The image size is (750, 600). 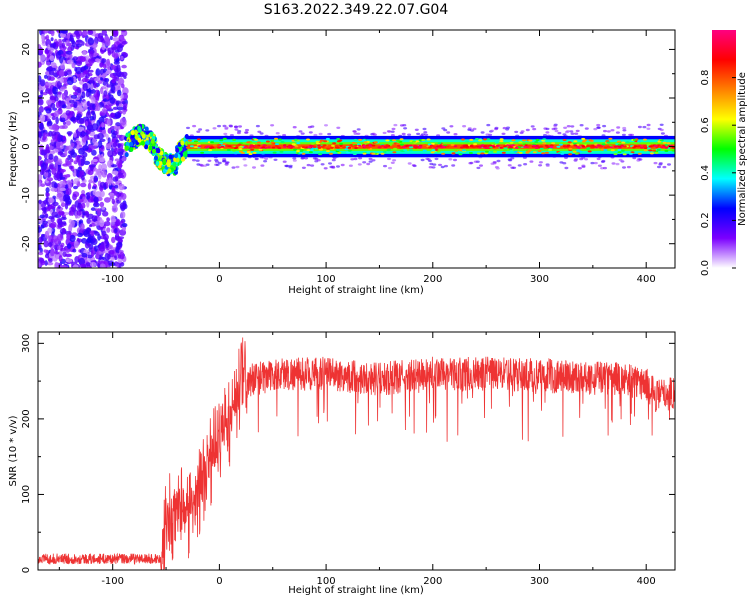 I want to click on y-tick-label: 300, so click(x=26, y=343).